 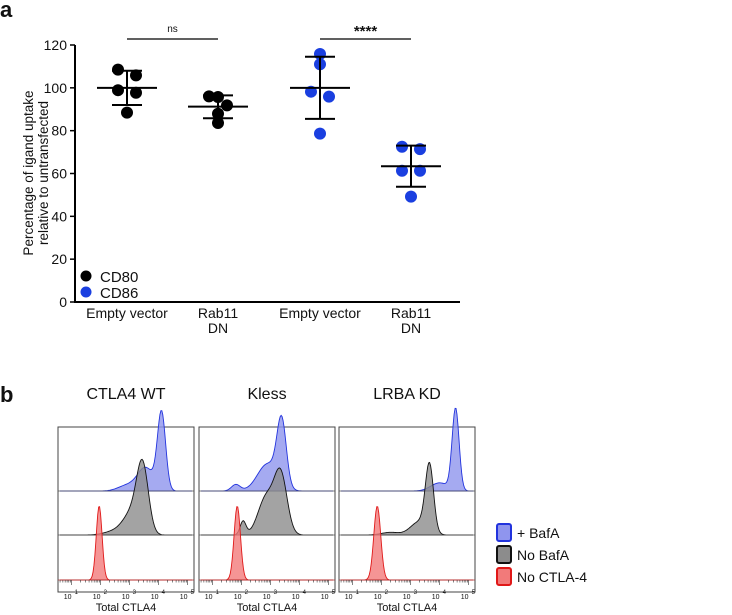 What do you see at coordinates (6, 394) in the screenshot?
I see `panel-label-b: b` at bounding box center [6, 394].